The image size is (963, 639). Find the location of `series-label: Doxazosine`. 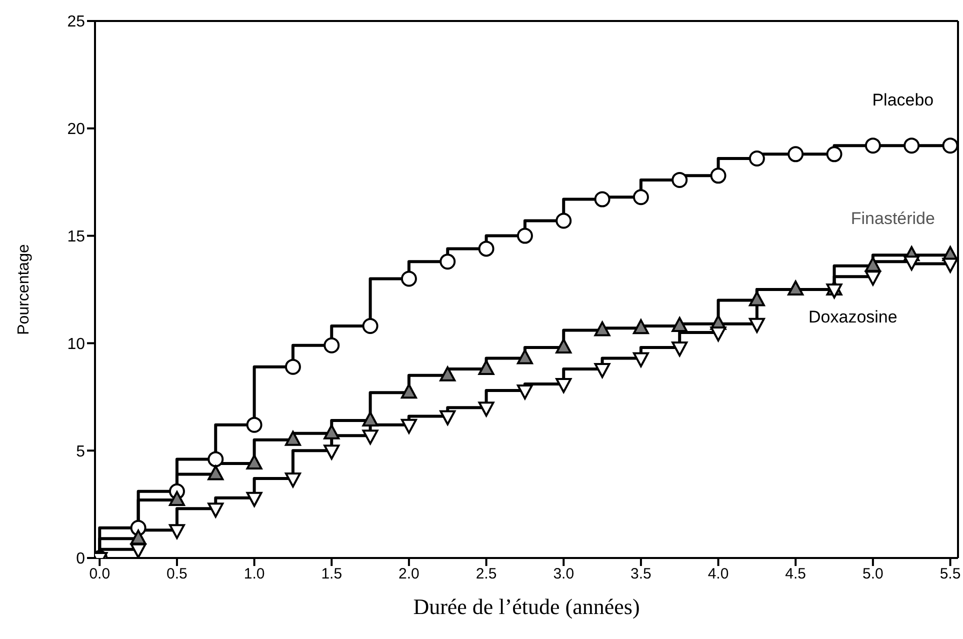

series-label: Doxazosine is located at coordinates (853, 317).